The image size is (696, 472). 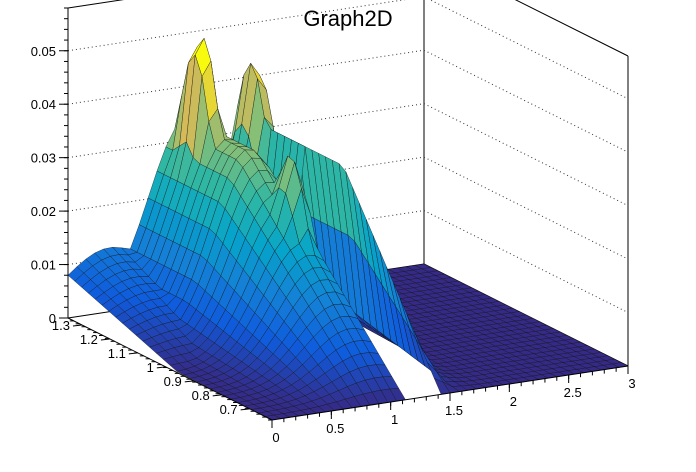 I want to click on x-tick-label: 3, so click(x=631, y=383).